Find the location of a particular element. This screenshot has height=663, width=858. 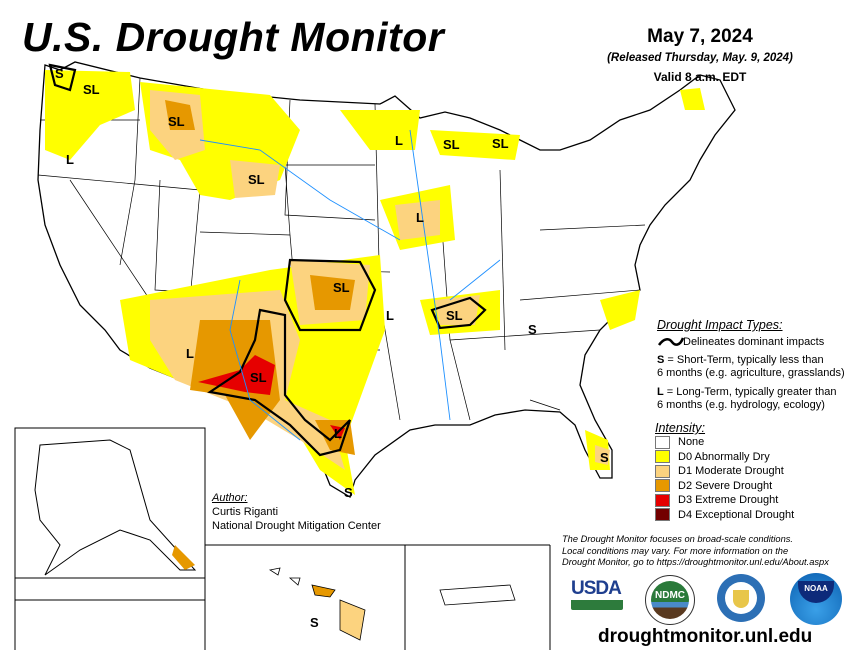

usda-logo: USDA is located at coordinates (597, 594).